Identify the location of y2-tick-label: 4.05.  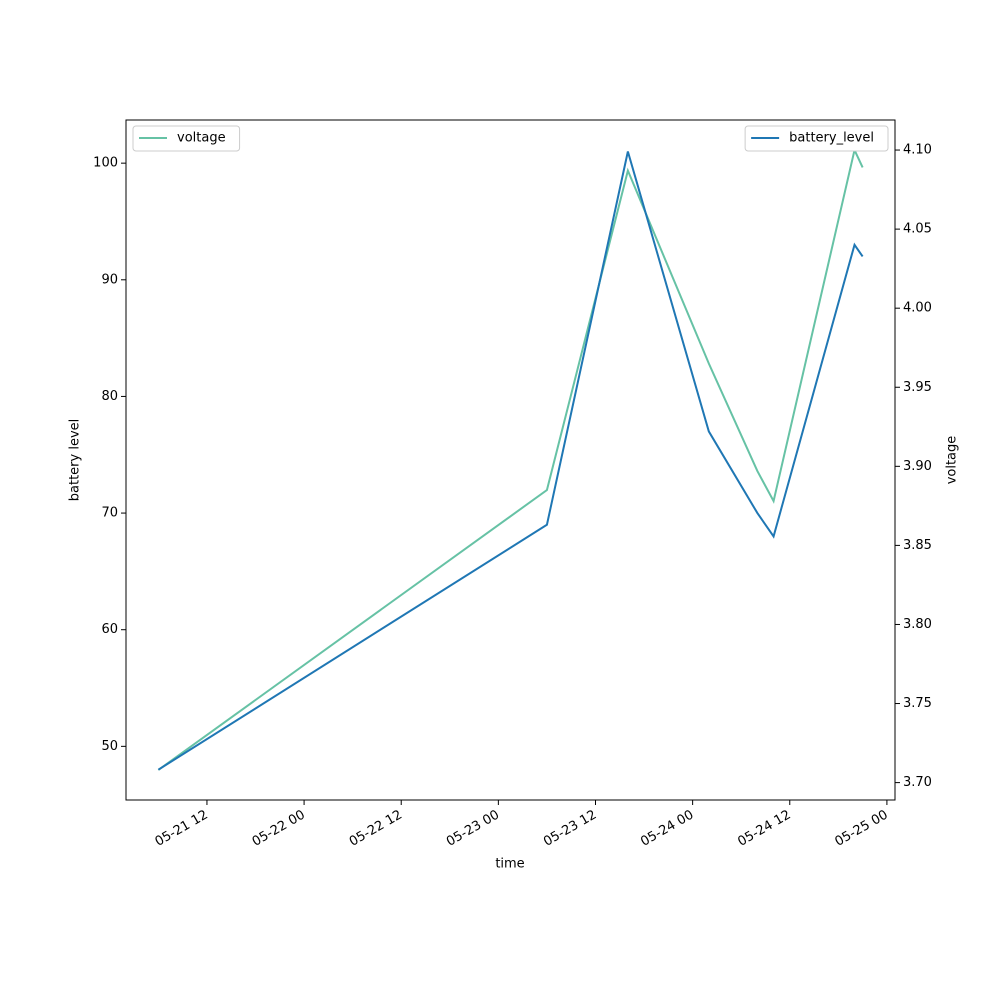
(917, 229).